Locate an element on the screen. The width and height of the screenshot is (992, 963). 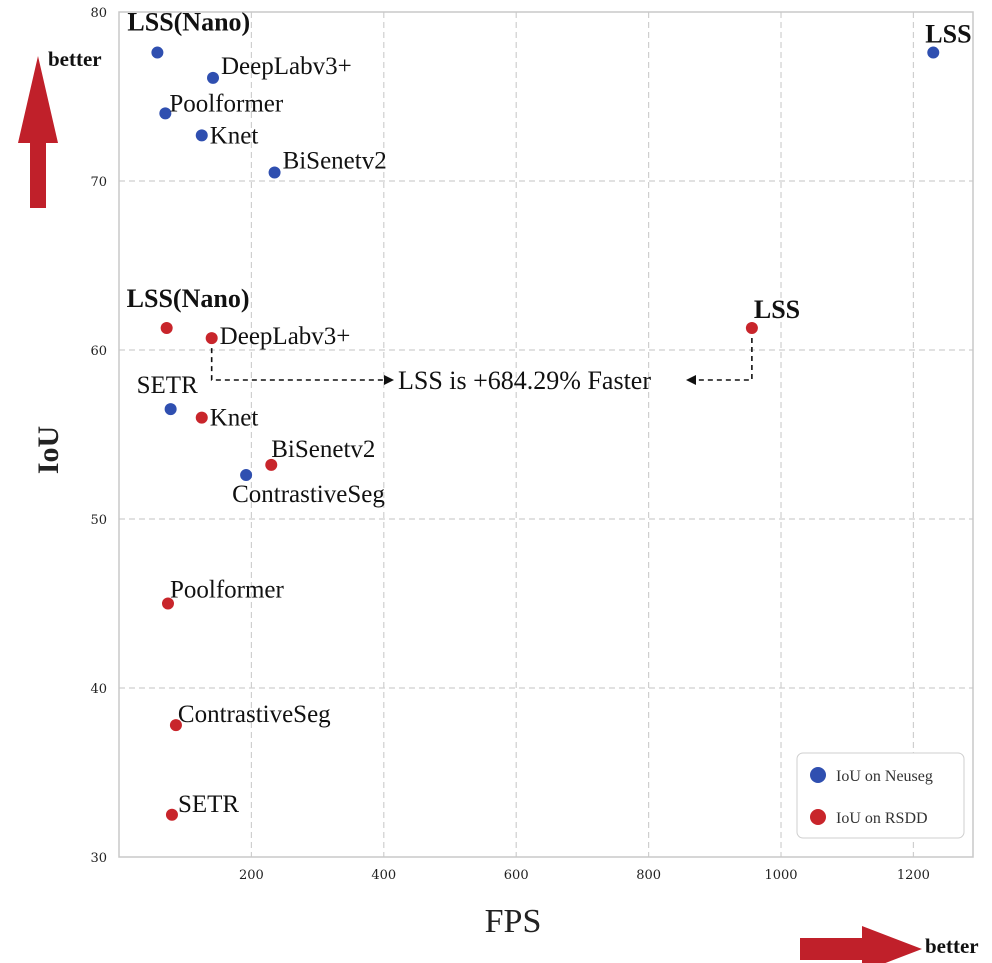
x-tick-label: 600 is located at coordinates (516, 875).